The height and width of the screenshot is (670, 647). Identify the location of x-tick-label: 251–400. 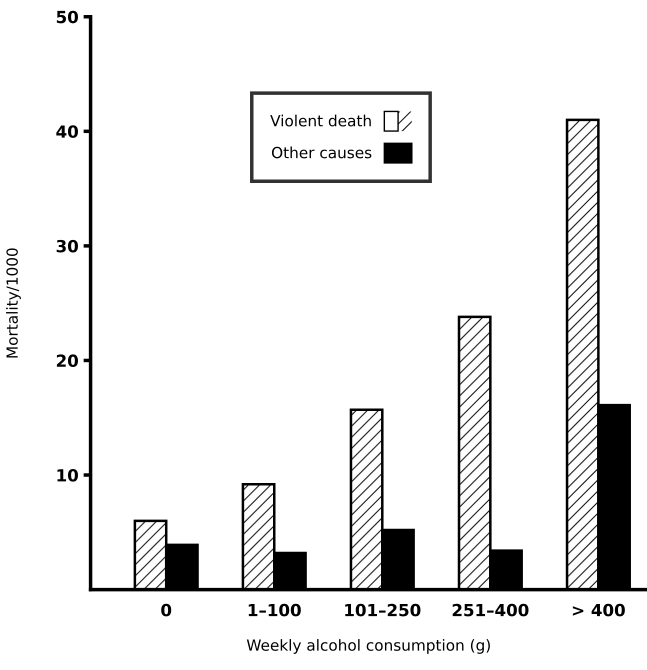
(490, 610).